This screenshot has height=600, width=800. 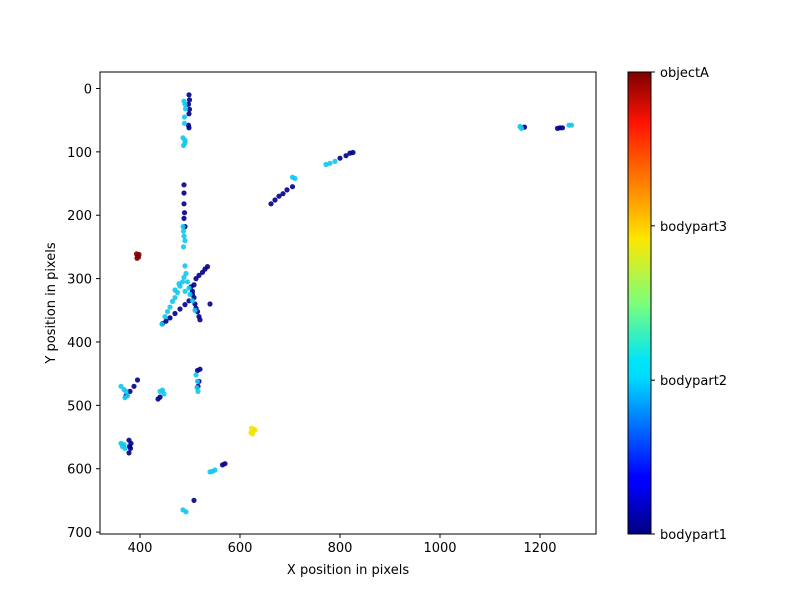 What do you see at coordinates (240, 548) in the screenshot?
I see `x-tick-label: 600` at bounding box center [240, 548].